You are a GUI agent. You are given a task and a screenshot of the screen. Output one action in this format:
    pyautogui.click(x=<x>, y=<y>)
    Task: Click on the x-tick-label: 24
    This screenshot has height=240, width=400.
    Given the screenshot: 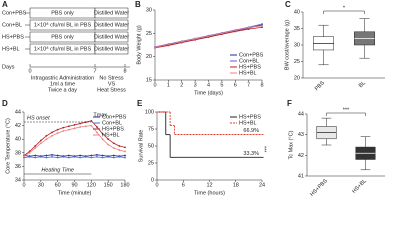 What is the action you would take?
    pyautogui.click(x=262, y=185)
    